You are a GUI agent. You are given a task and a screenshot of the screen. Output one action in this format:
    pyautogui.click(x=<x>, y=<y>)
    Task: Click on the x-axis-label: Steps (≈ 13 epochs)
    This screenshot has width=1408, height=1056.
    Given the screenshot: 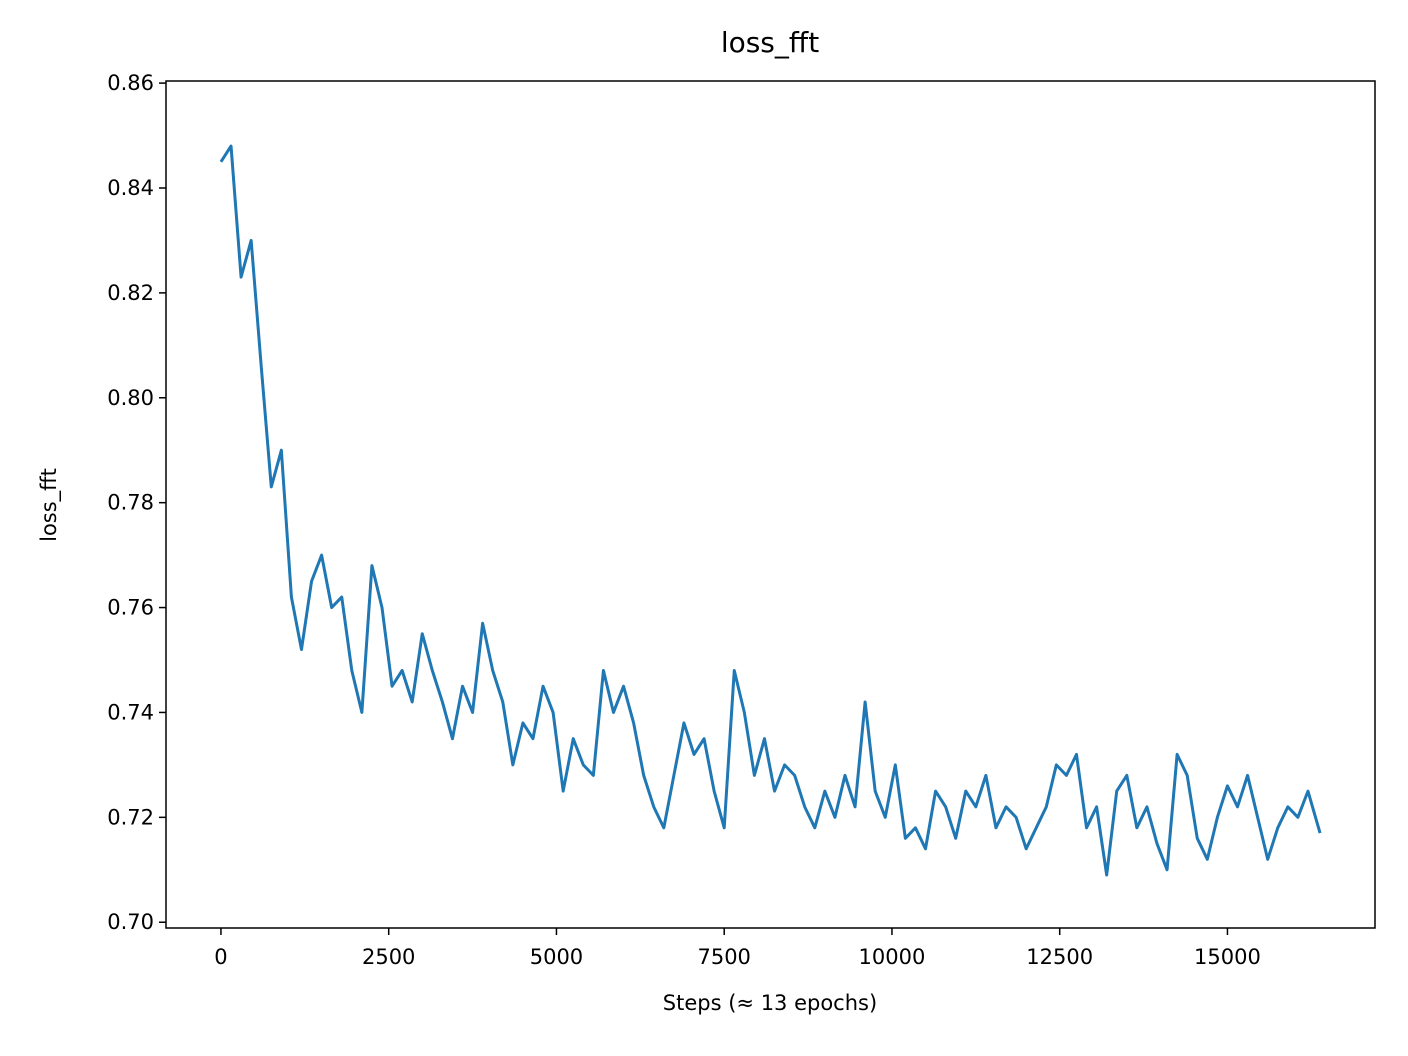 What is the action you would take?
    pyautogui.click(x=770, y=1003)
    